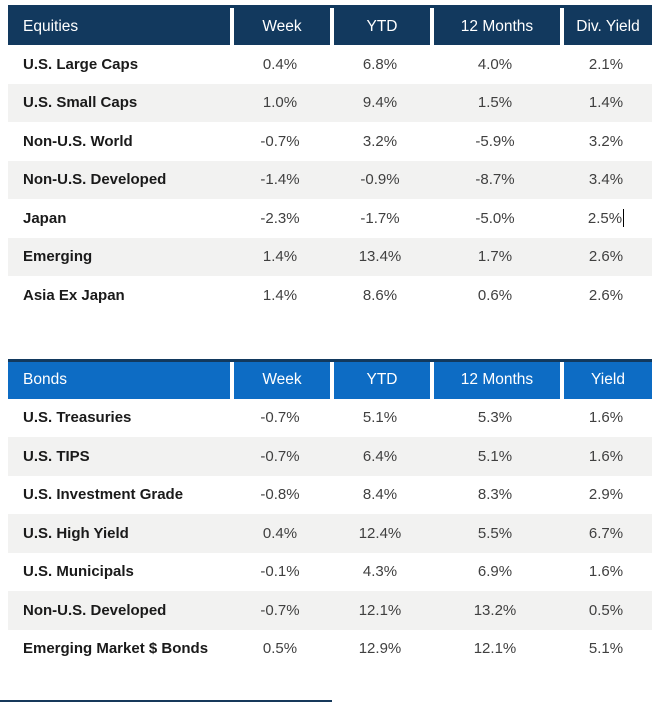 The height and width of the screenshot is (702, 660). I want to click on equities-table-header: Equities Week YTD 12 Months Div. Yield, so click(330, 25).